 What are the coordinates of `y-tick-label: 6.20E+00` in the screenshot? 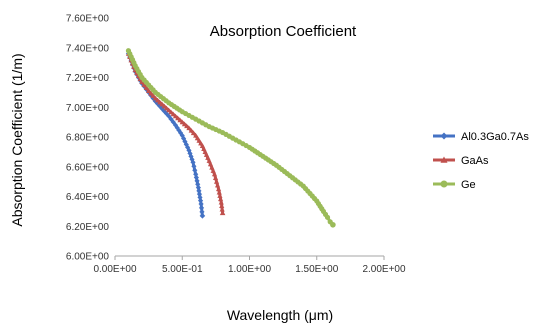 It's located at (88, 227).